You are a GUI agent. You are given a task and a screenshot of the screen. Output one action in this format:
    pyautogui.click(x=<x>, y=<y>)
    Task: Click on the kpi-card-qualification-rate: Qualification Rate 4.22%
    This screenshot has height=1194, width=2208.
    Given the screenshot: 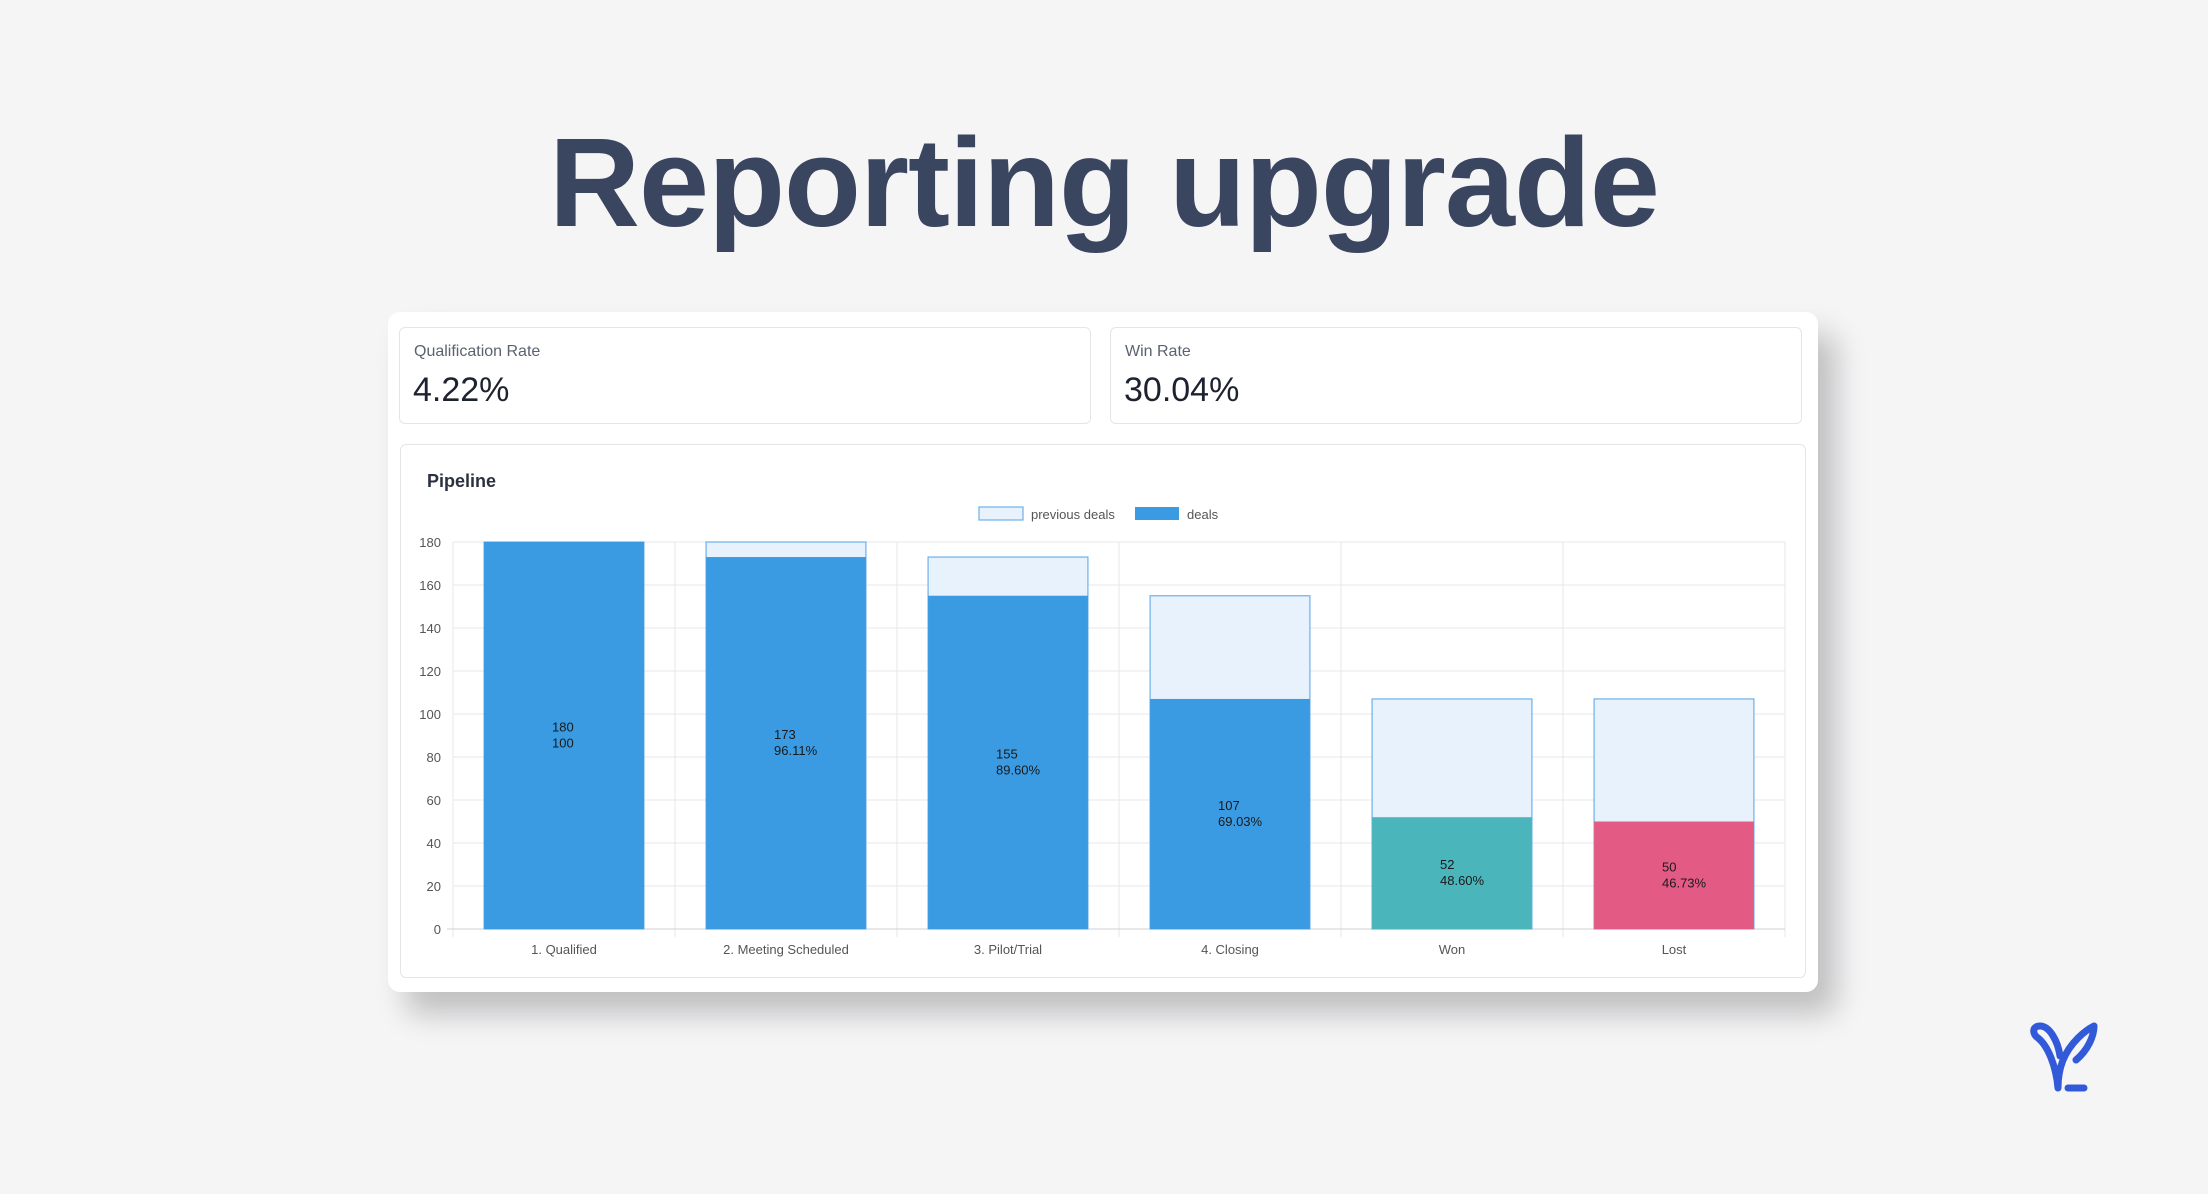 What is the action you would take?
    pyautogui.click(x=745, y=375)
    